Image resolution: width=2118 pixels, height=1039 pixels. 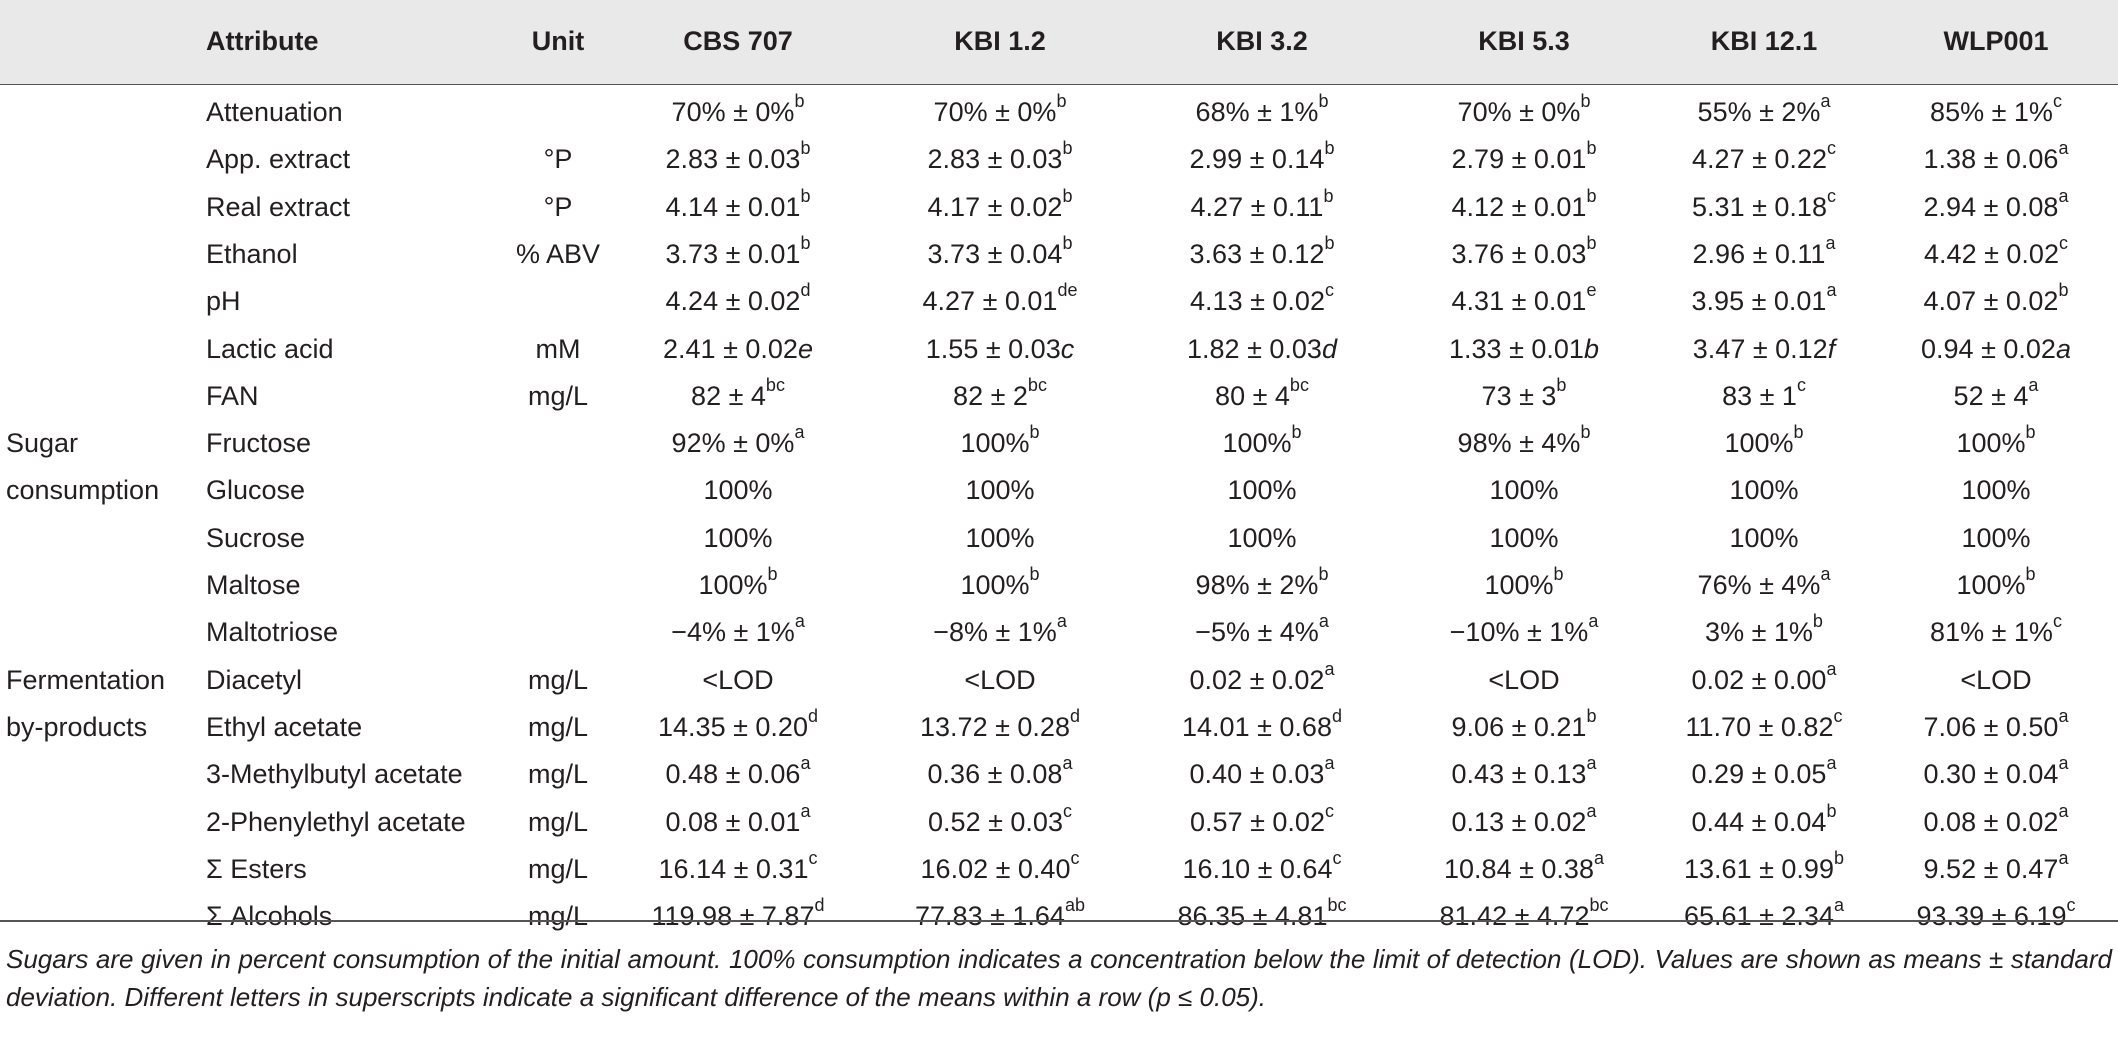 What do you see at coordinates (1524, 109) in the screenshot?
I see `table-cell: 70% ± 0%b` at bounding box center [1524, 109].